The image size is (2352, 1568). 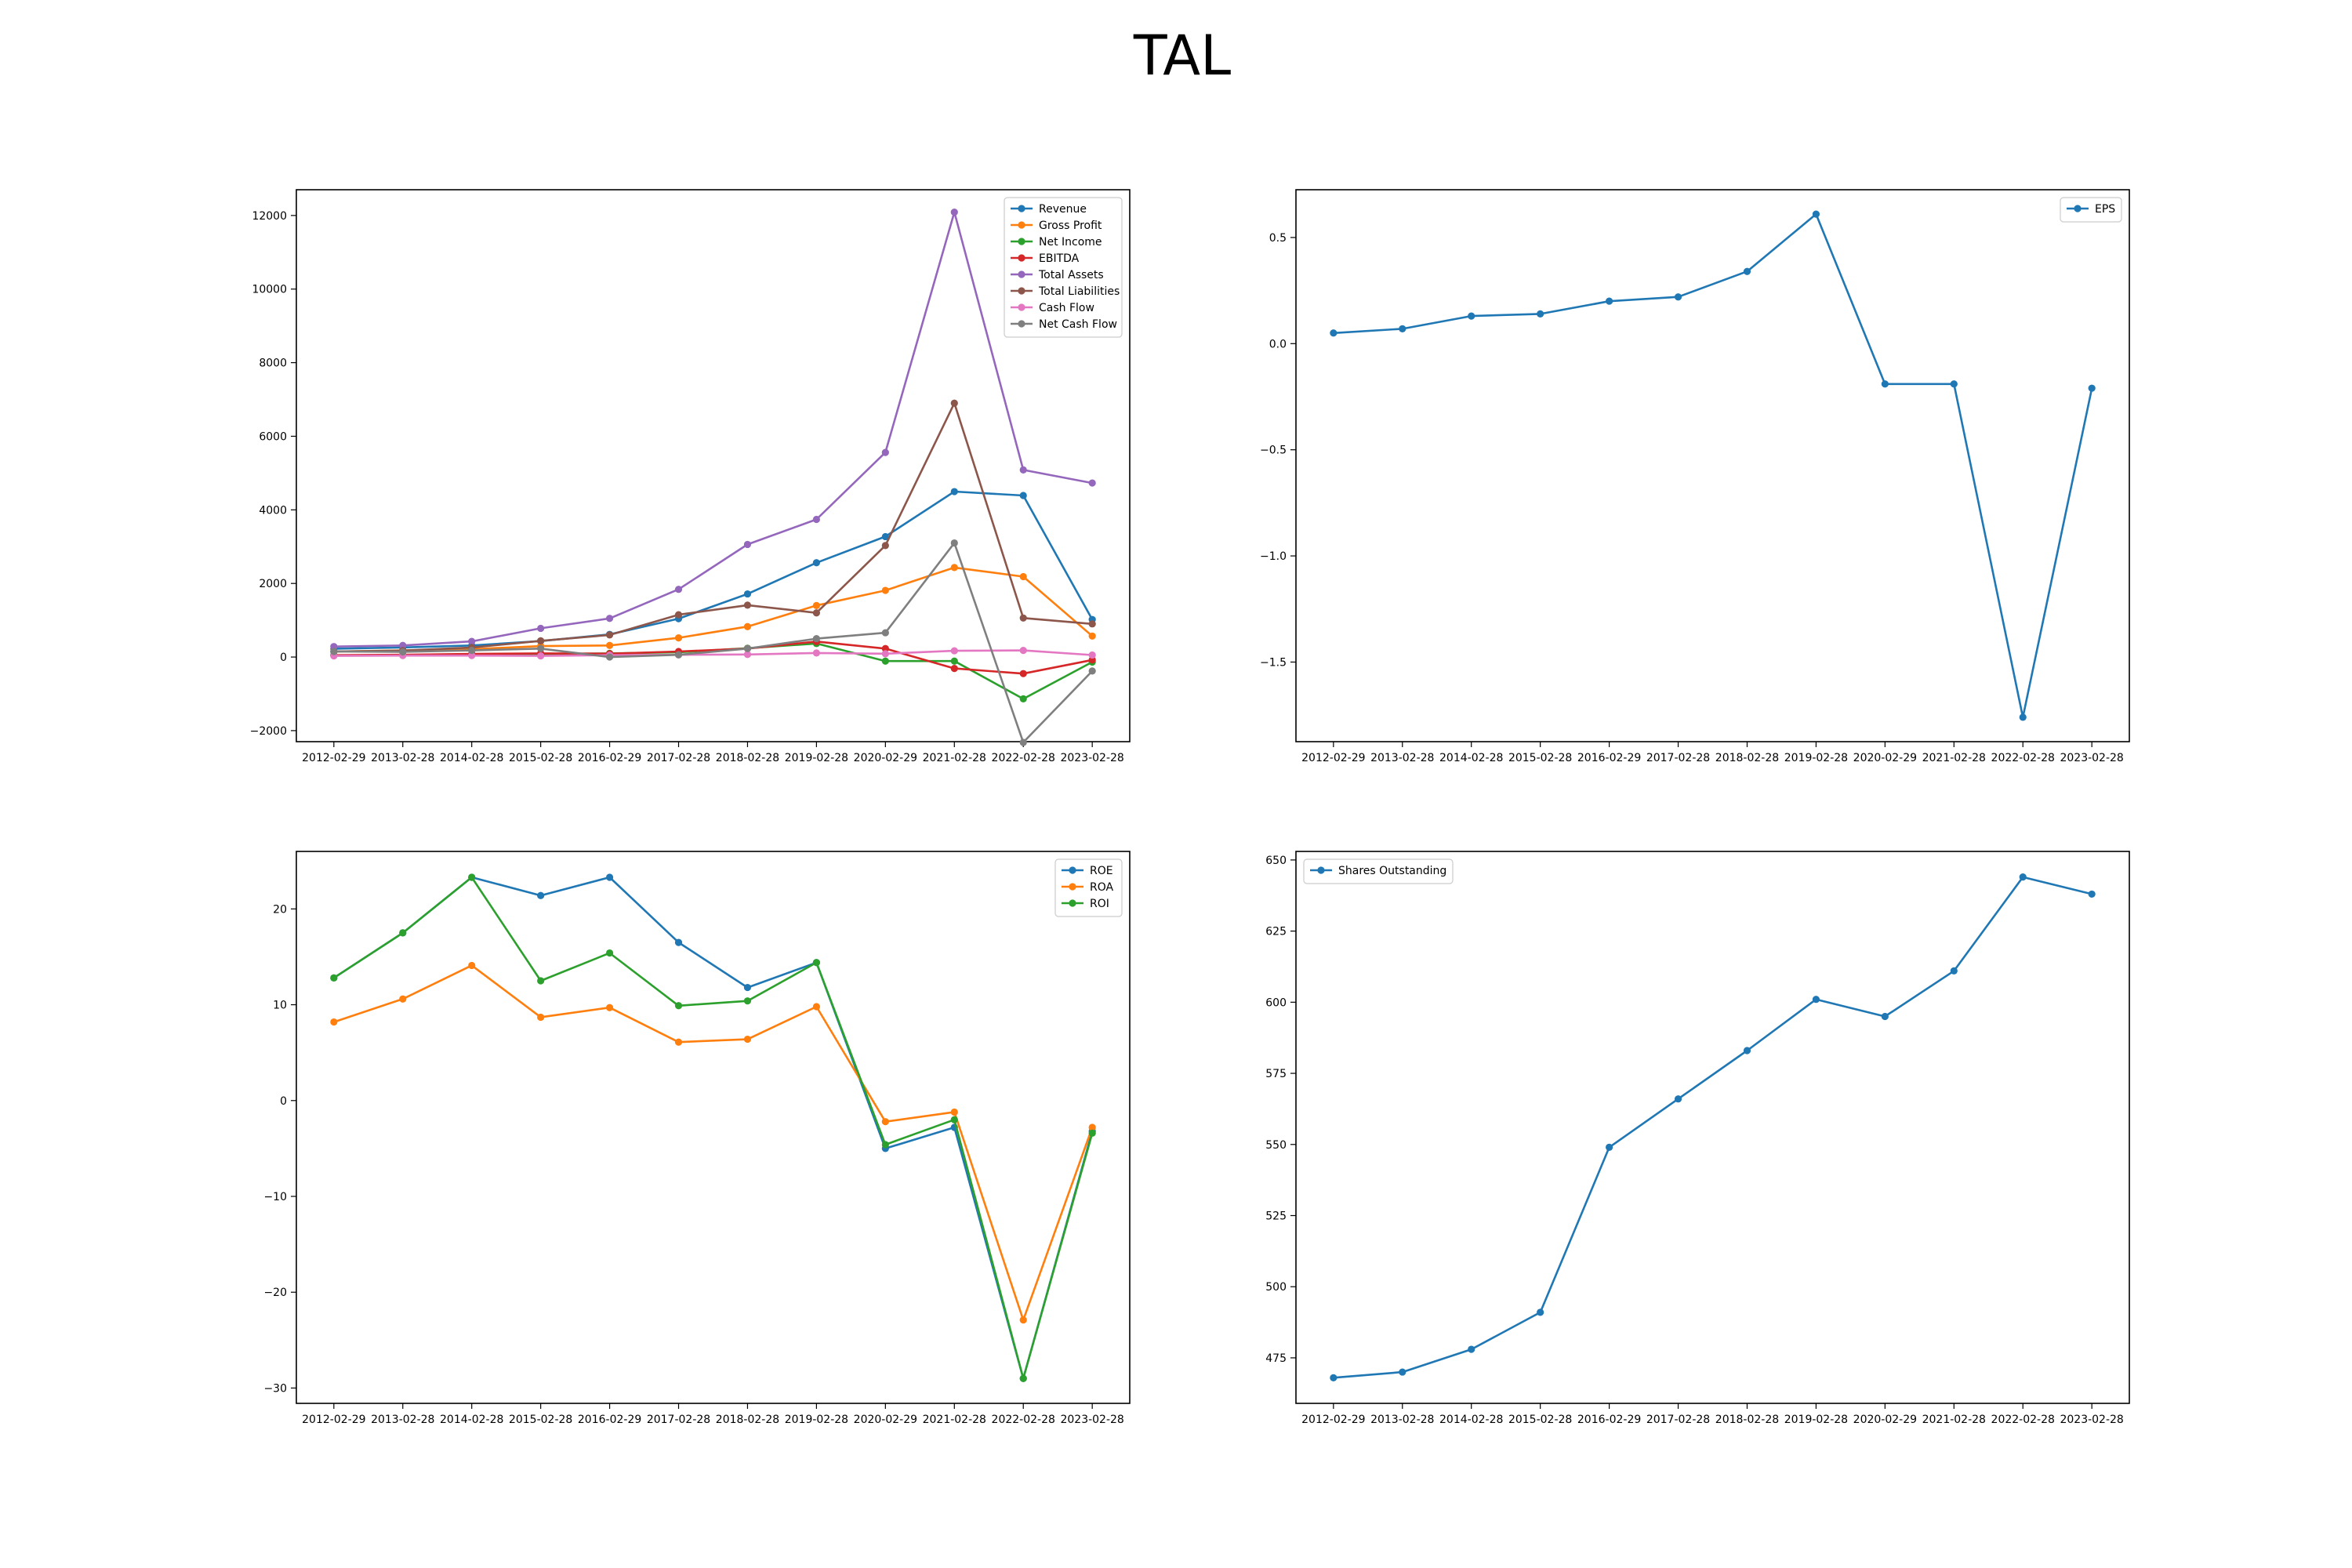 I want to click on chart-3-y-tick-label: 0, so click(x=283, y=1101).